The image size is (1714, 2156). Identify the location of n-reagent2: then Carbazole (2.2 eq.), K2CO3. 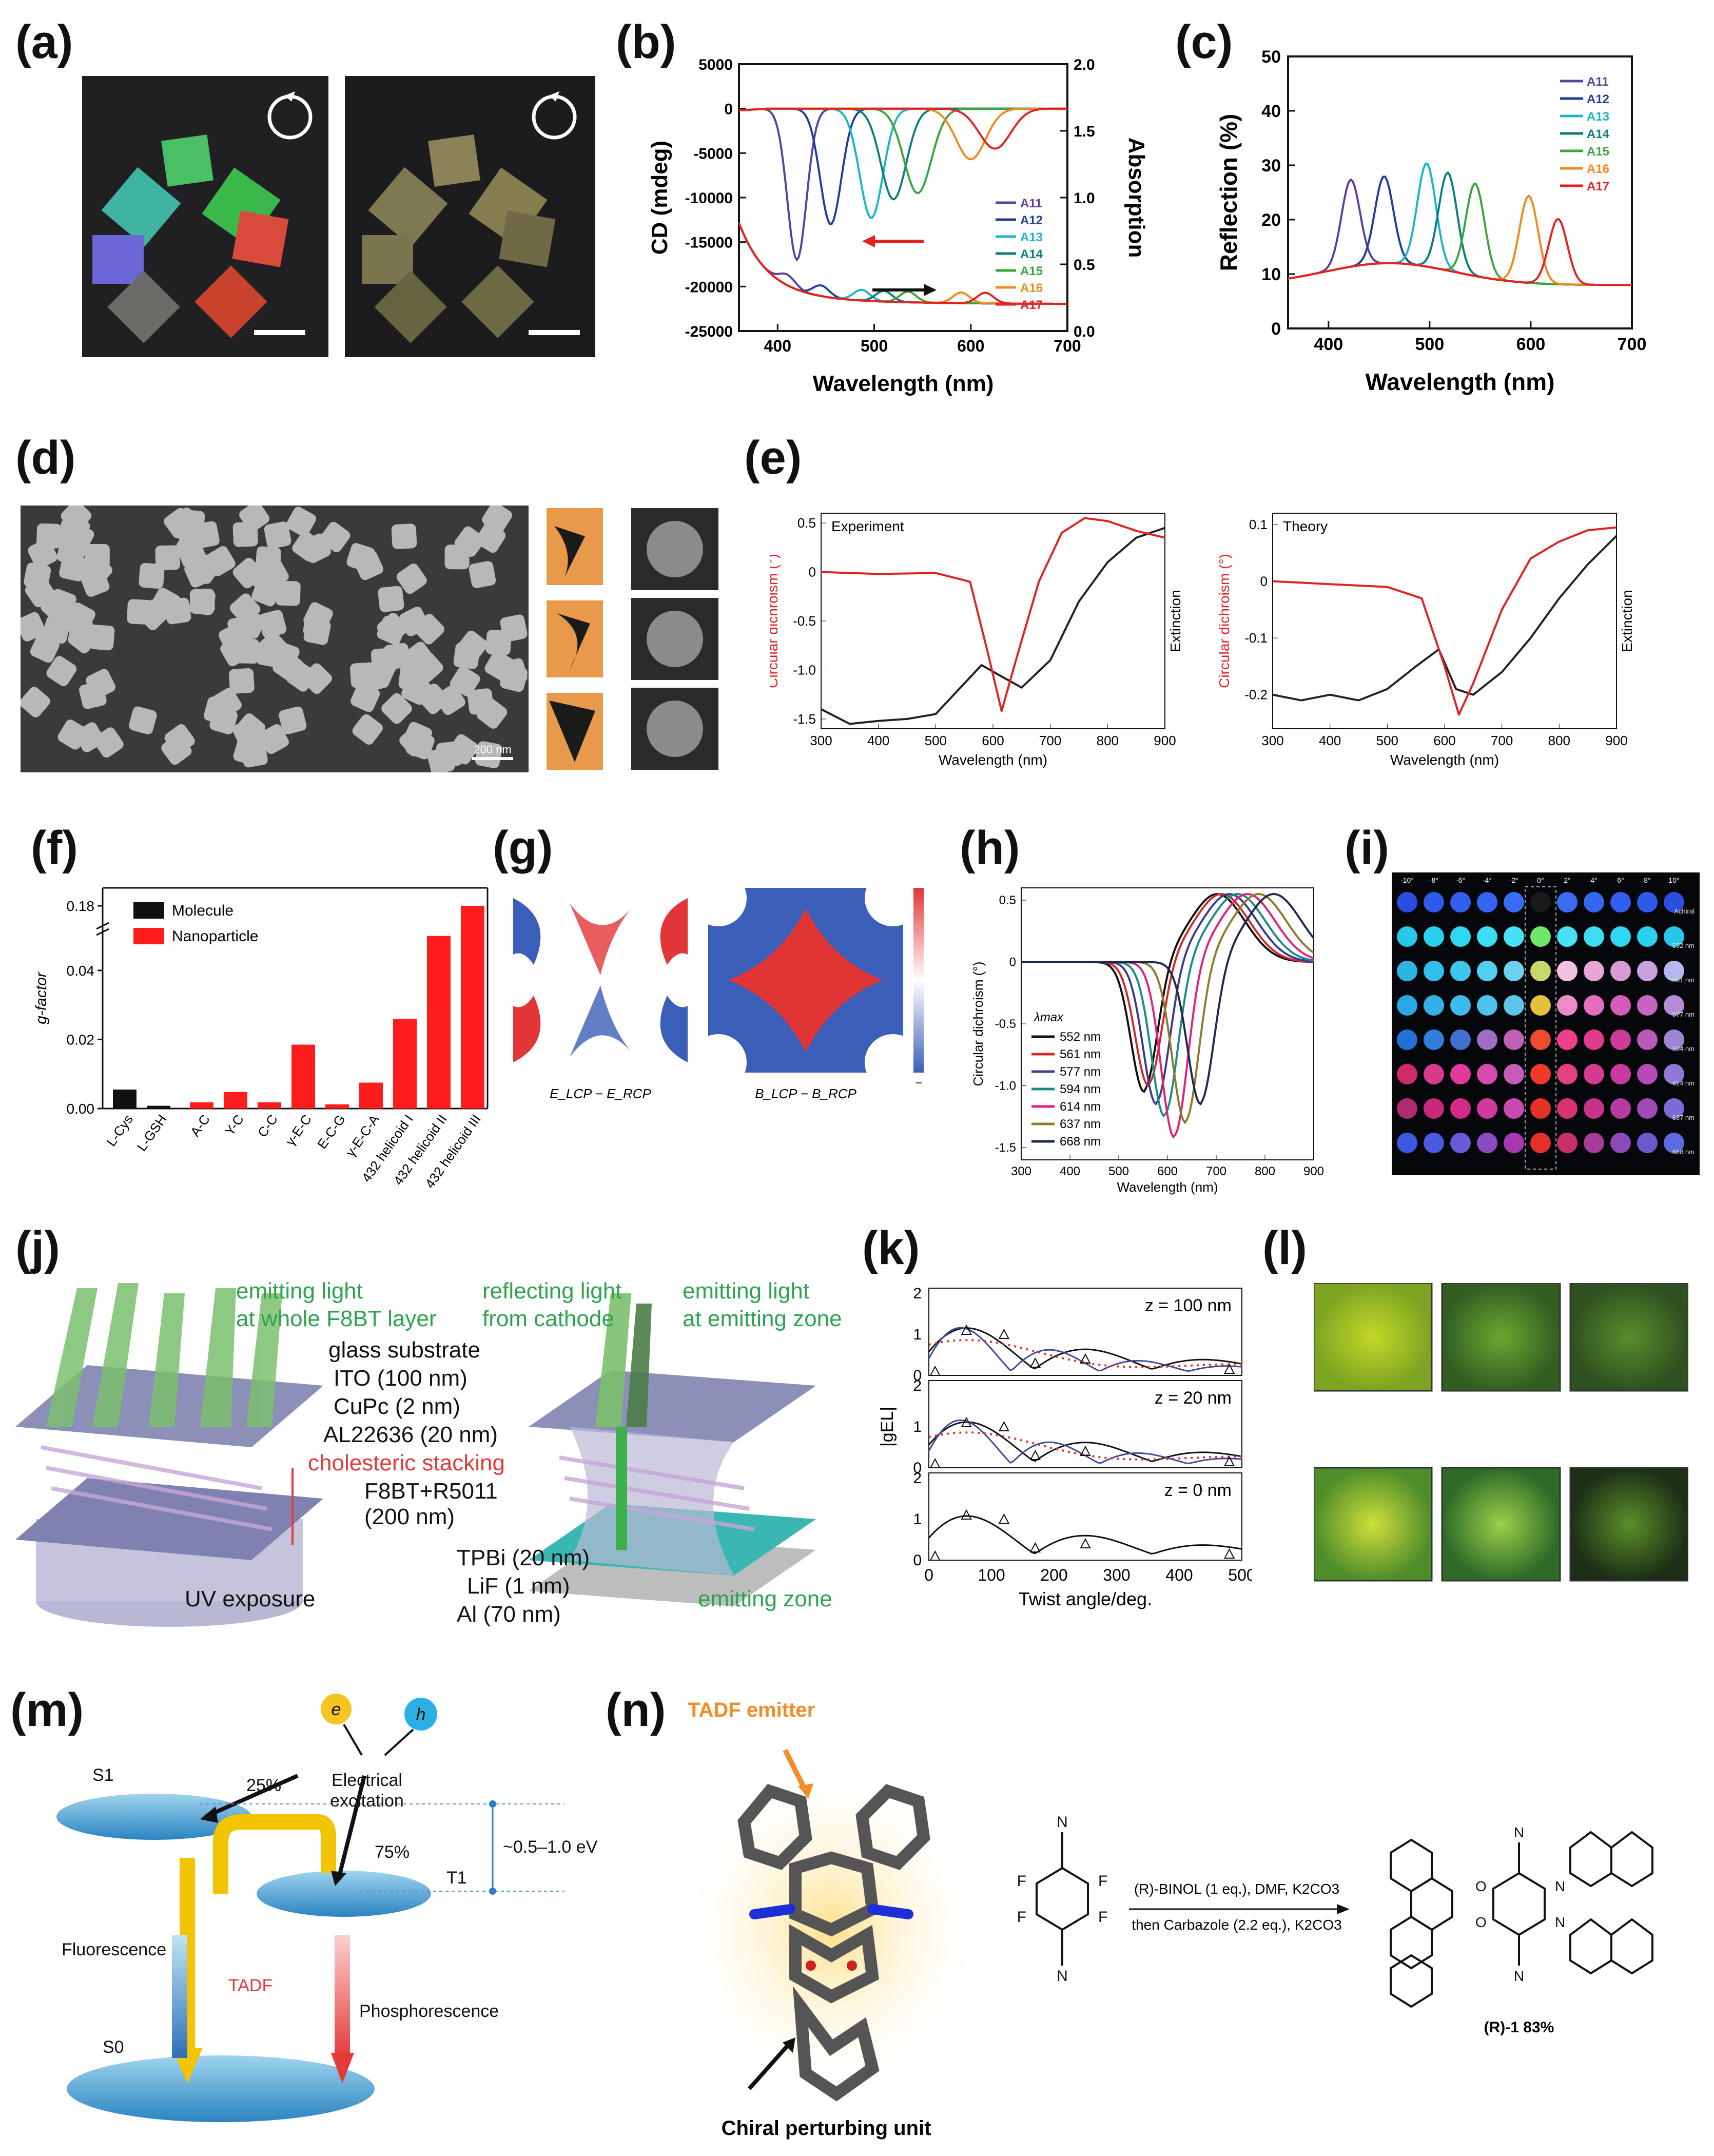
(1236, 1925).